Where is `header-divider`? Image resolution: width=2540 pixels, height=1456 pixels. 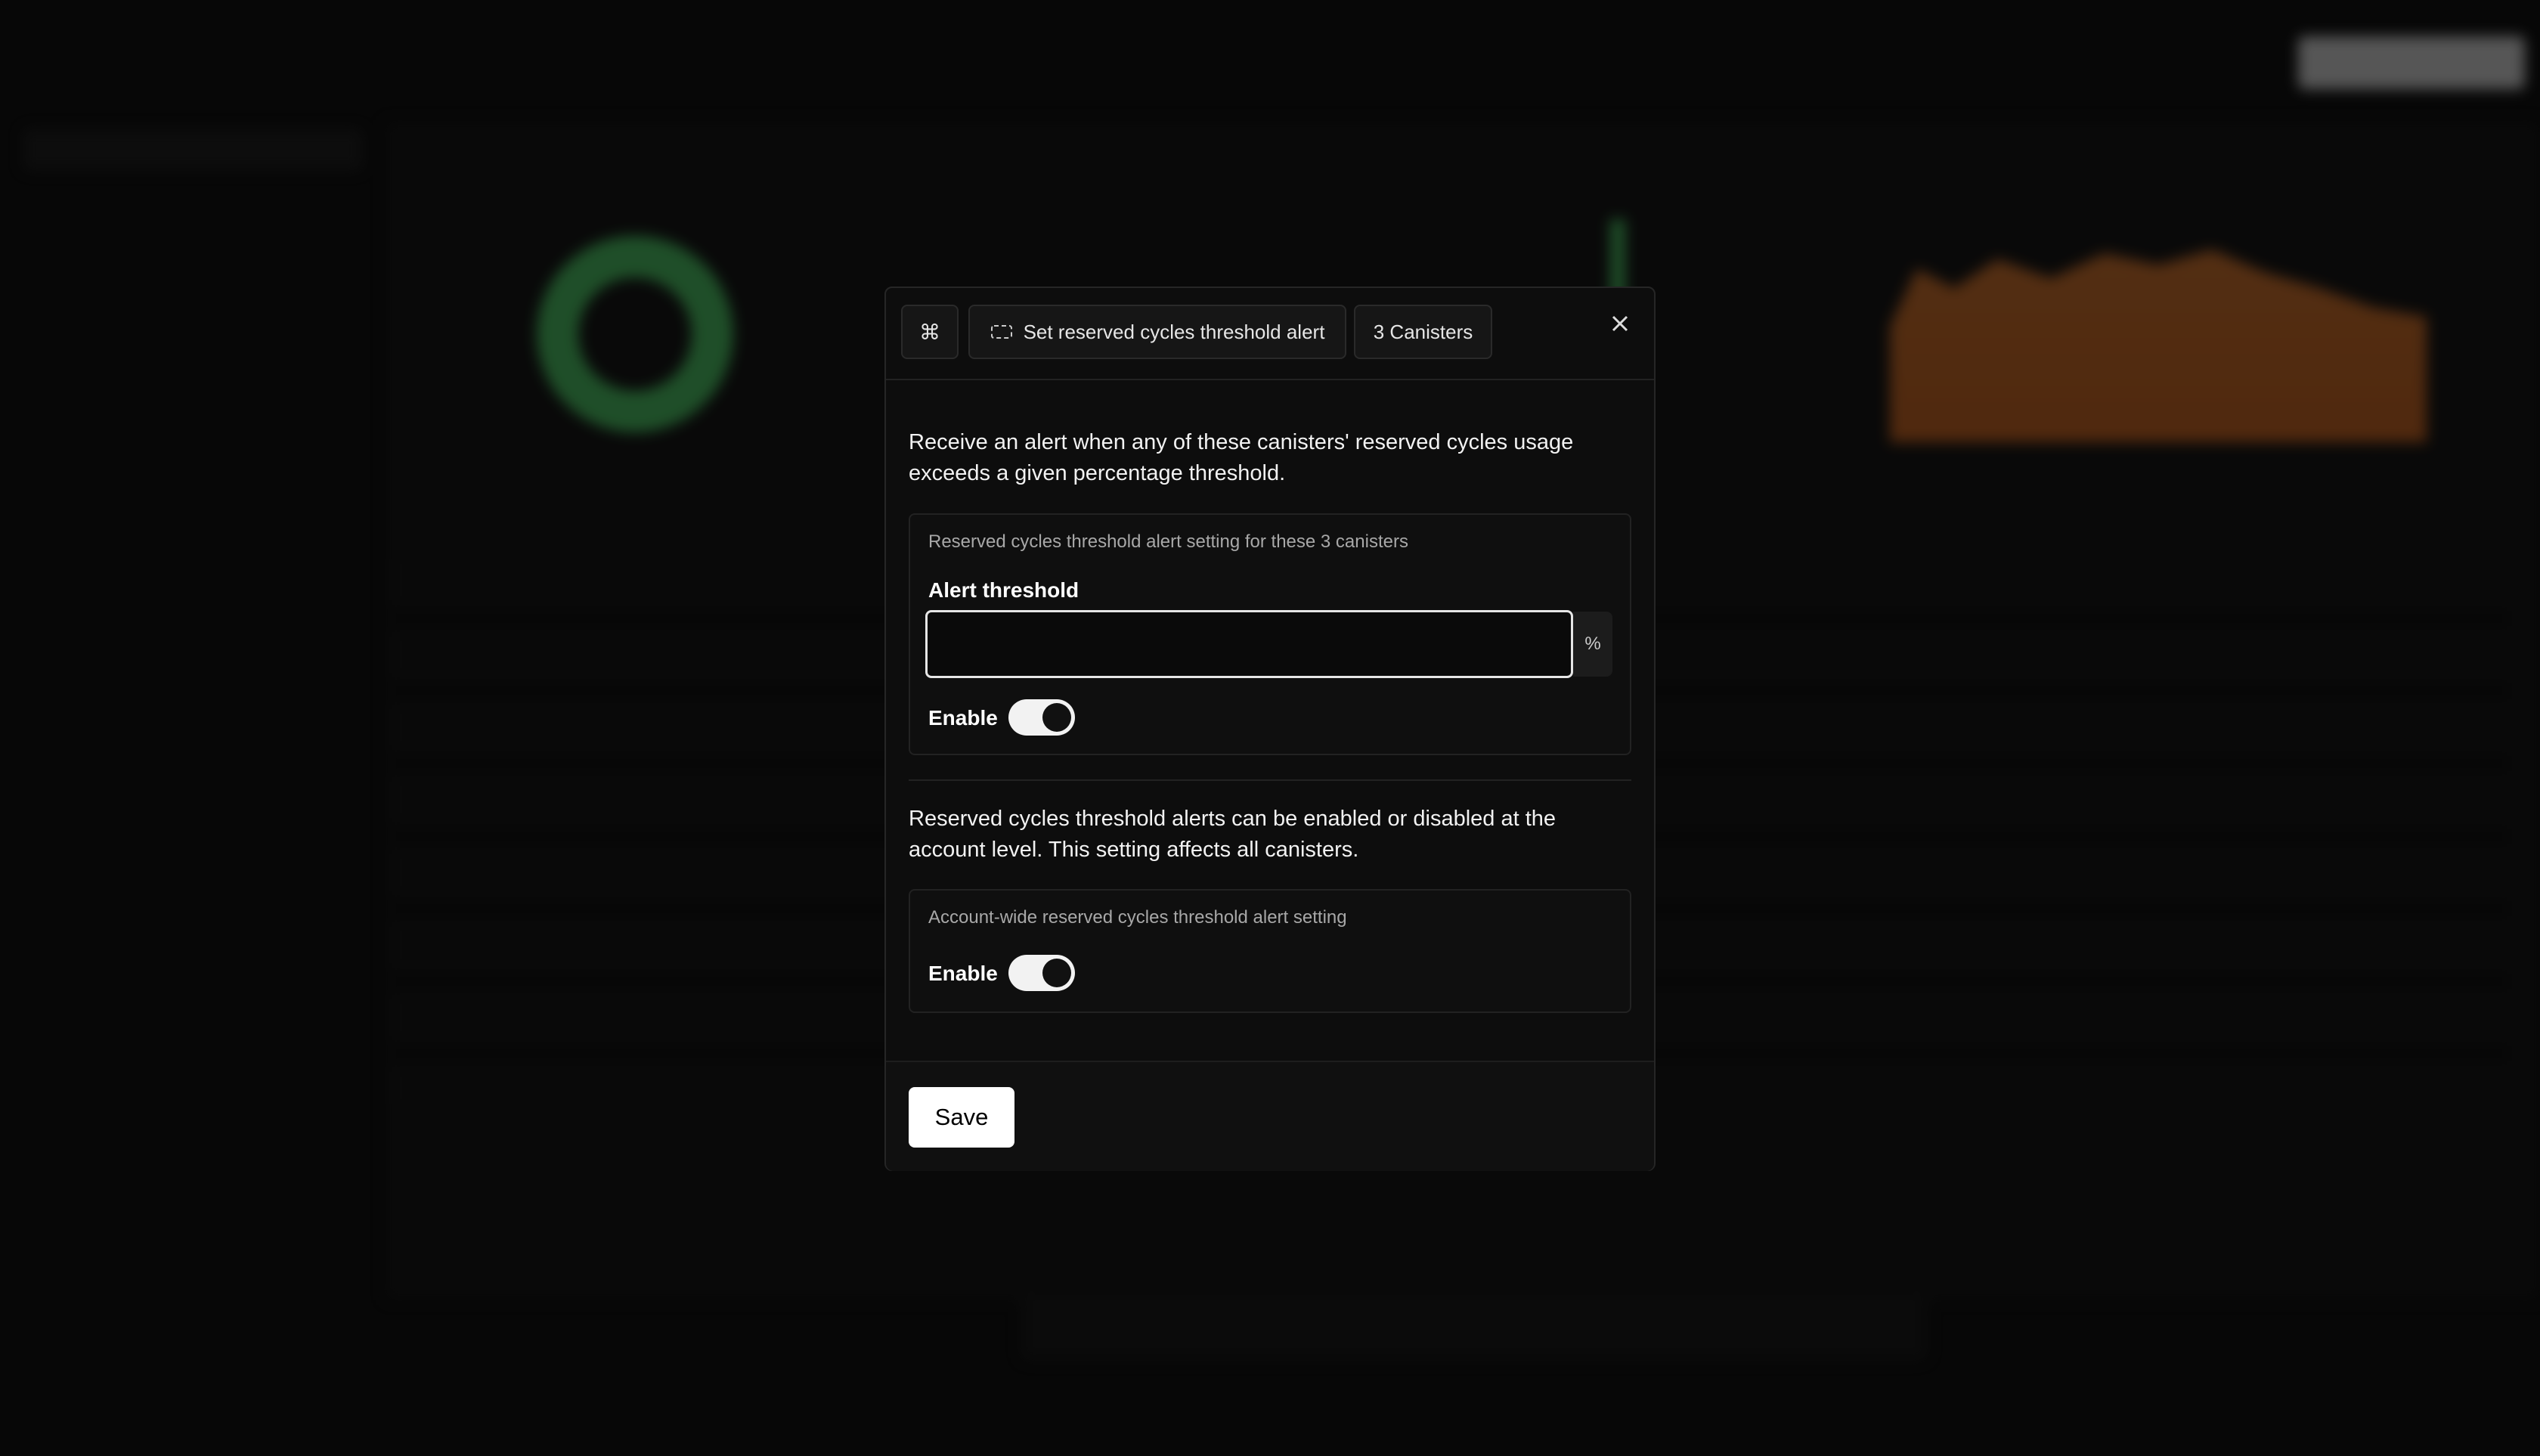
header-divider is located at coordinates (1270, 379).